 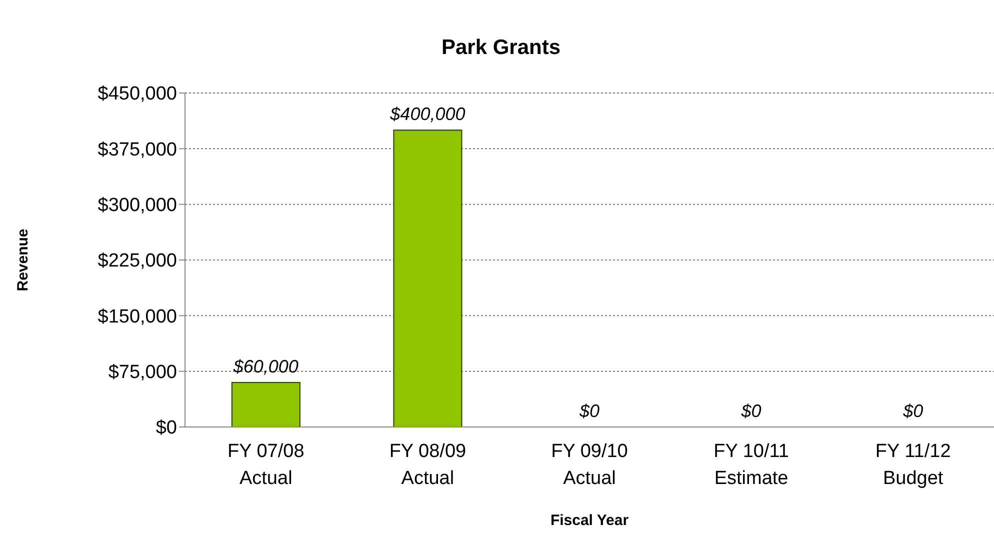 I want to click on y-tick-label: $375,000, so click(x=137, y=149).